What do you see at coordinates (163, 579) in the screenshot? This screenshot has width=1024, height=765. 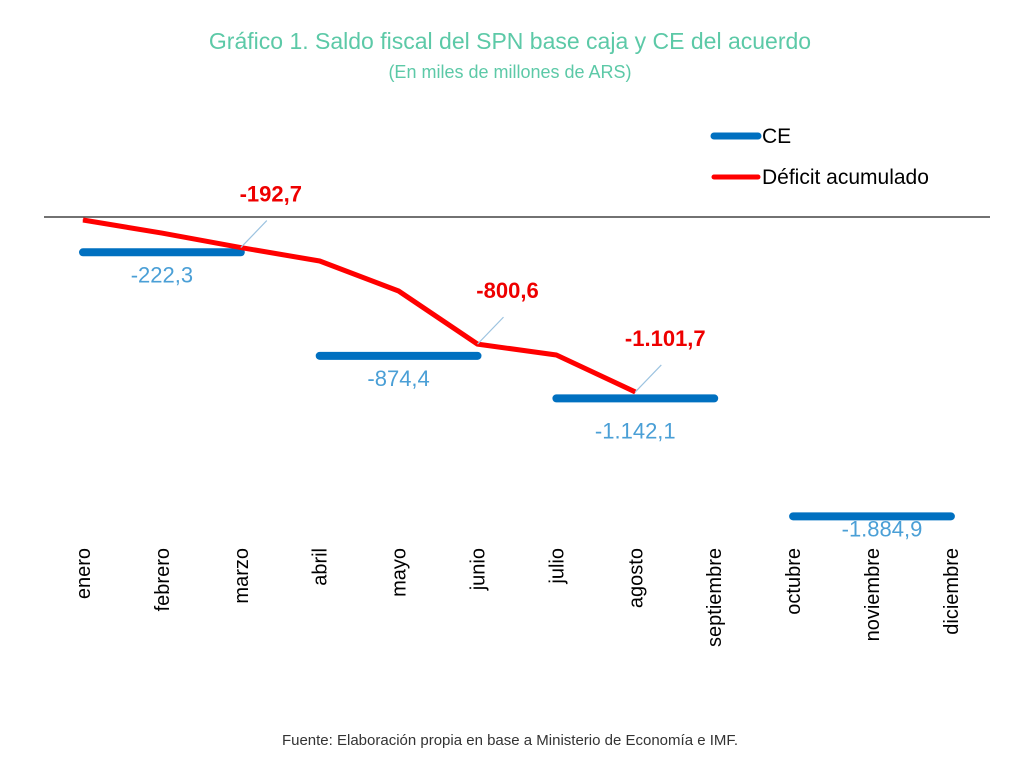 I see `x-tick-label: febrero` at bounding box center [163, 579].